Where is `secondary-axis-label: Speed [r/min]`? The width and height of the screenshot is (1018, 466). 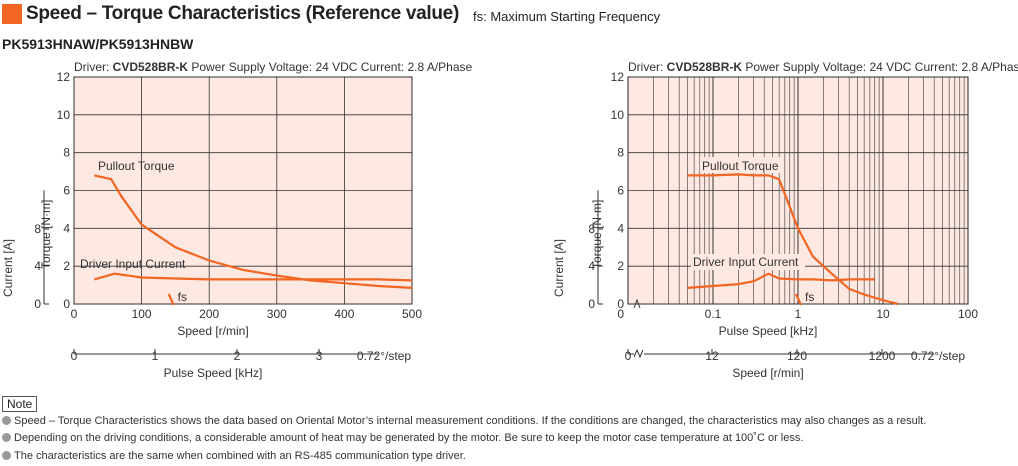
secondary-axis-label: Speed [r/min] is located at coordinates (767, 373).